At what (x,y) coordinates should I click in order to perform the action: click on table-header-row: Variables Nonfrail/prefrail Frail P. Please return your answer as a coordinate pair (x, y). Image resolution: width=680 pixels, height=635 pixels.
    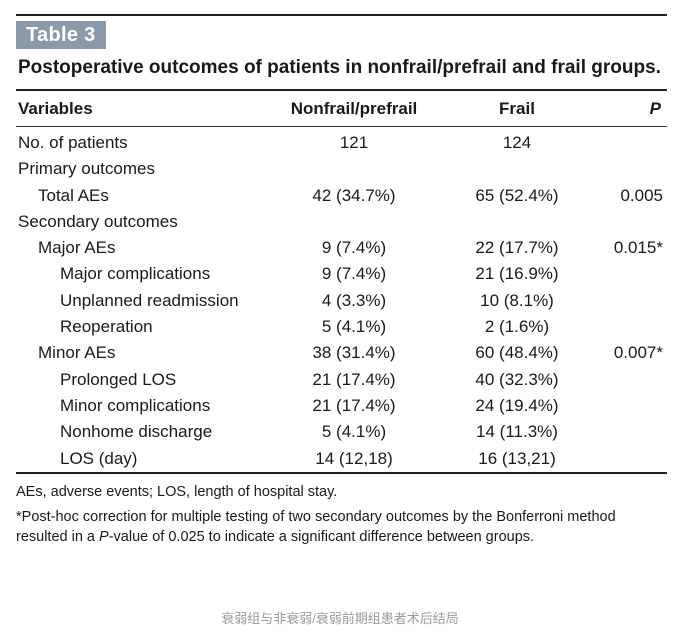
    Looking at the image, I should click on (341, 108).